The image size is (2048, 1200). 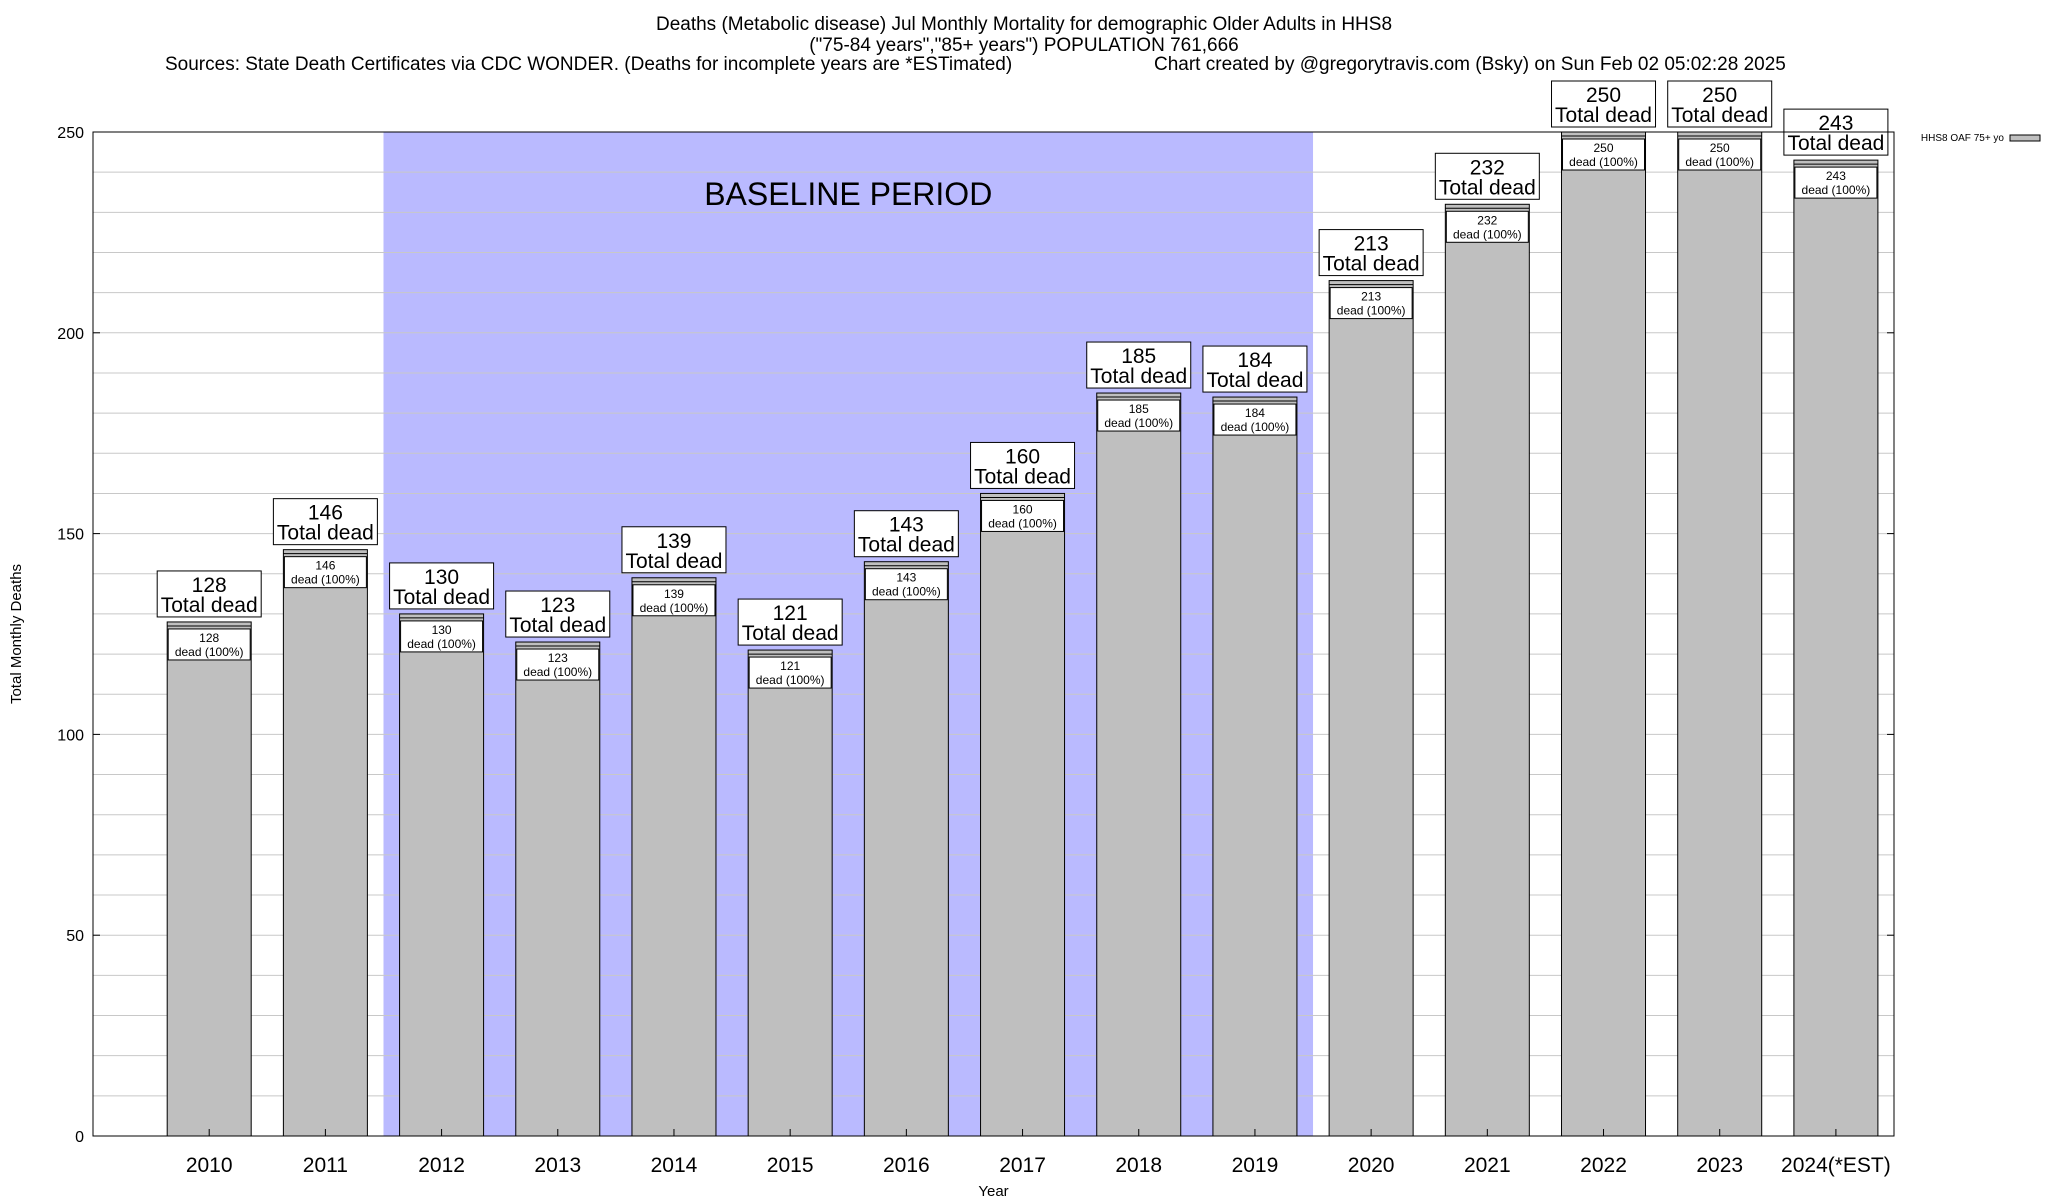 What do you see at coordinates (1138, 356) in the screenshot?
I see `total-label-value: 185` at bounding box center [1138, 356].